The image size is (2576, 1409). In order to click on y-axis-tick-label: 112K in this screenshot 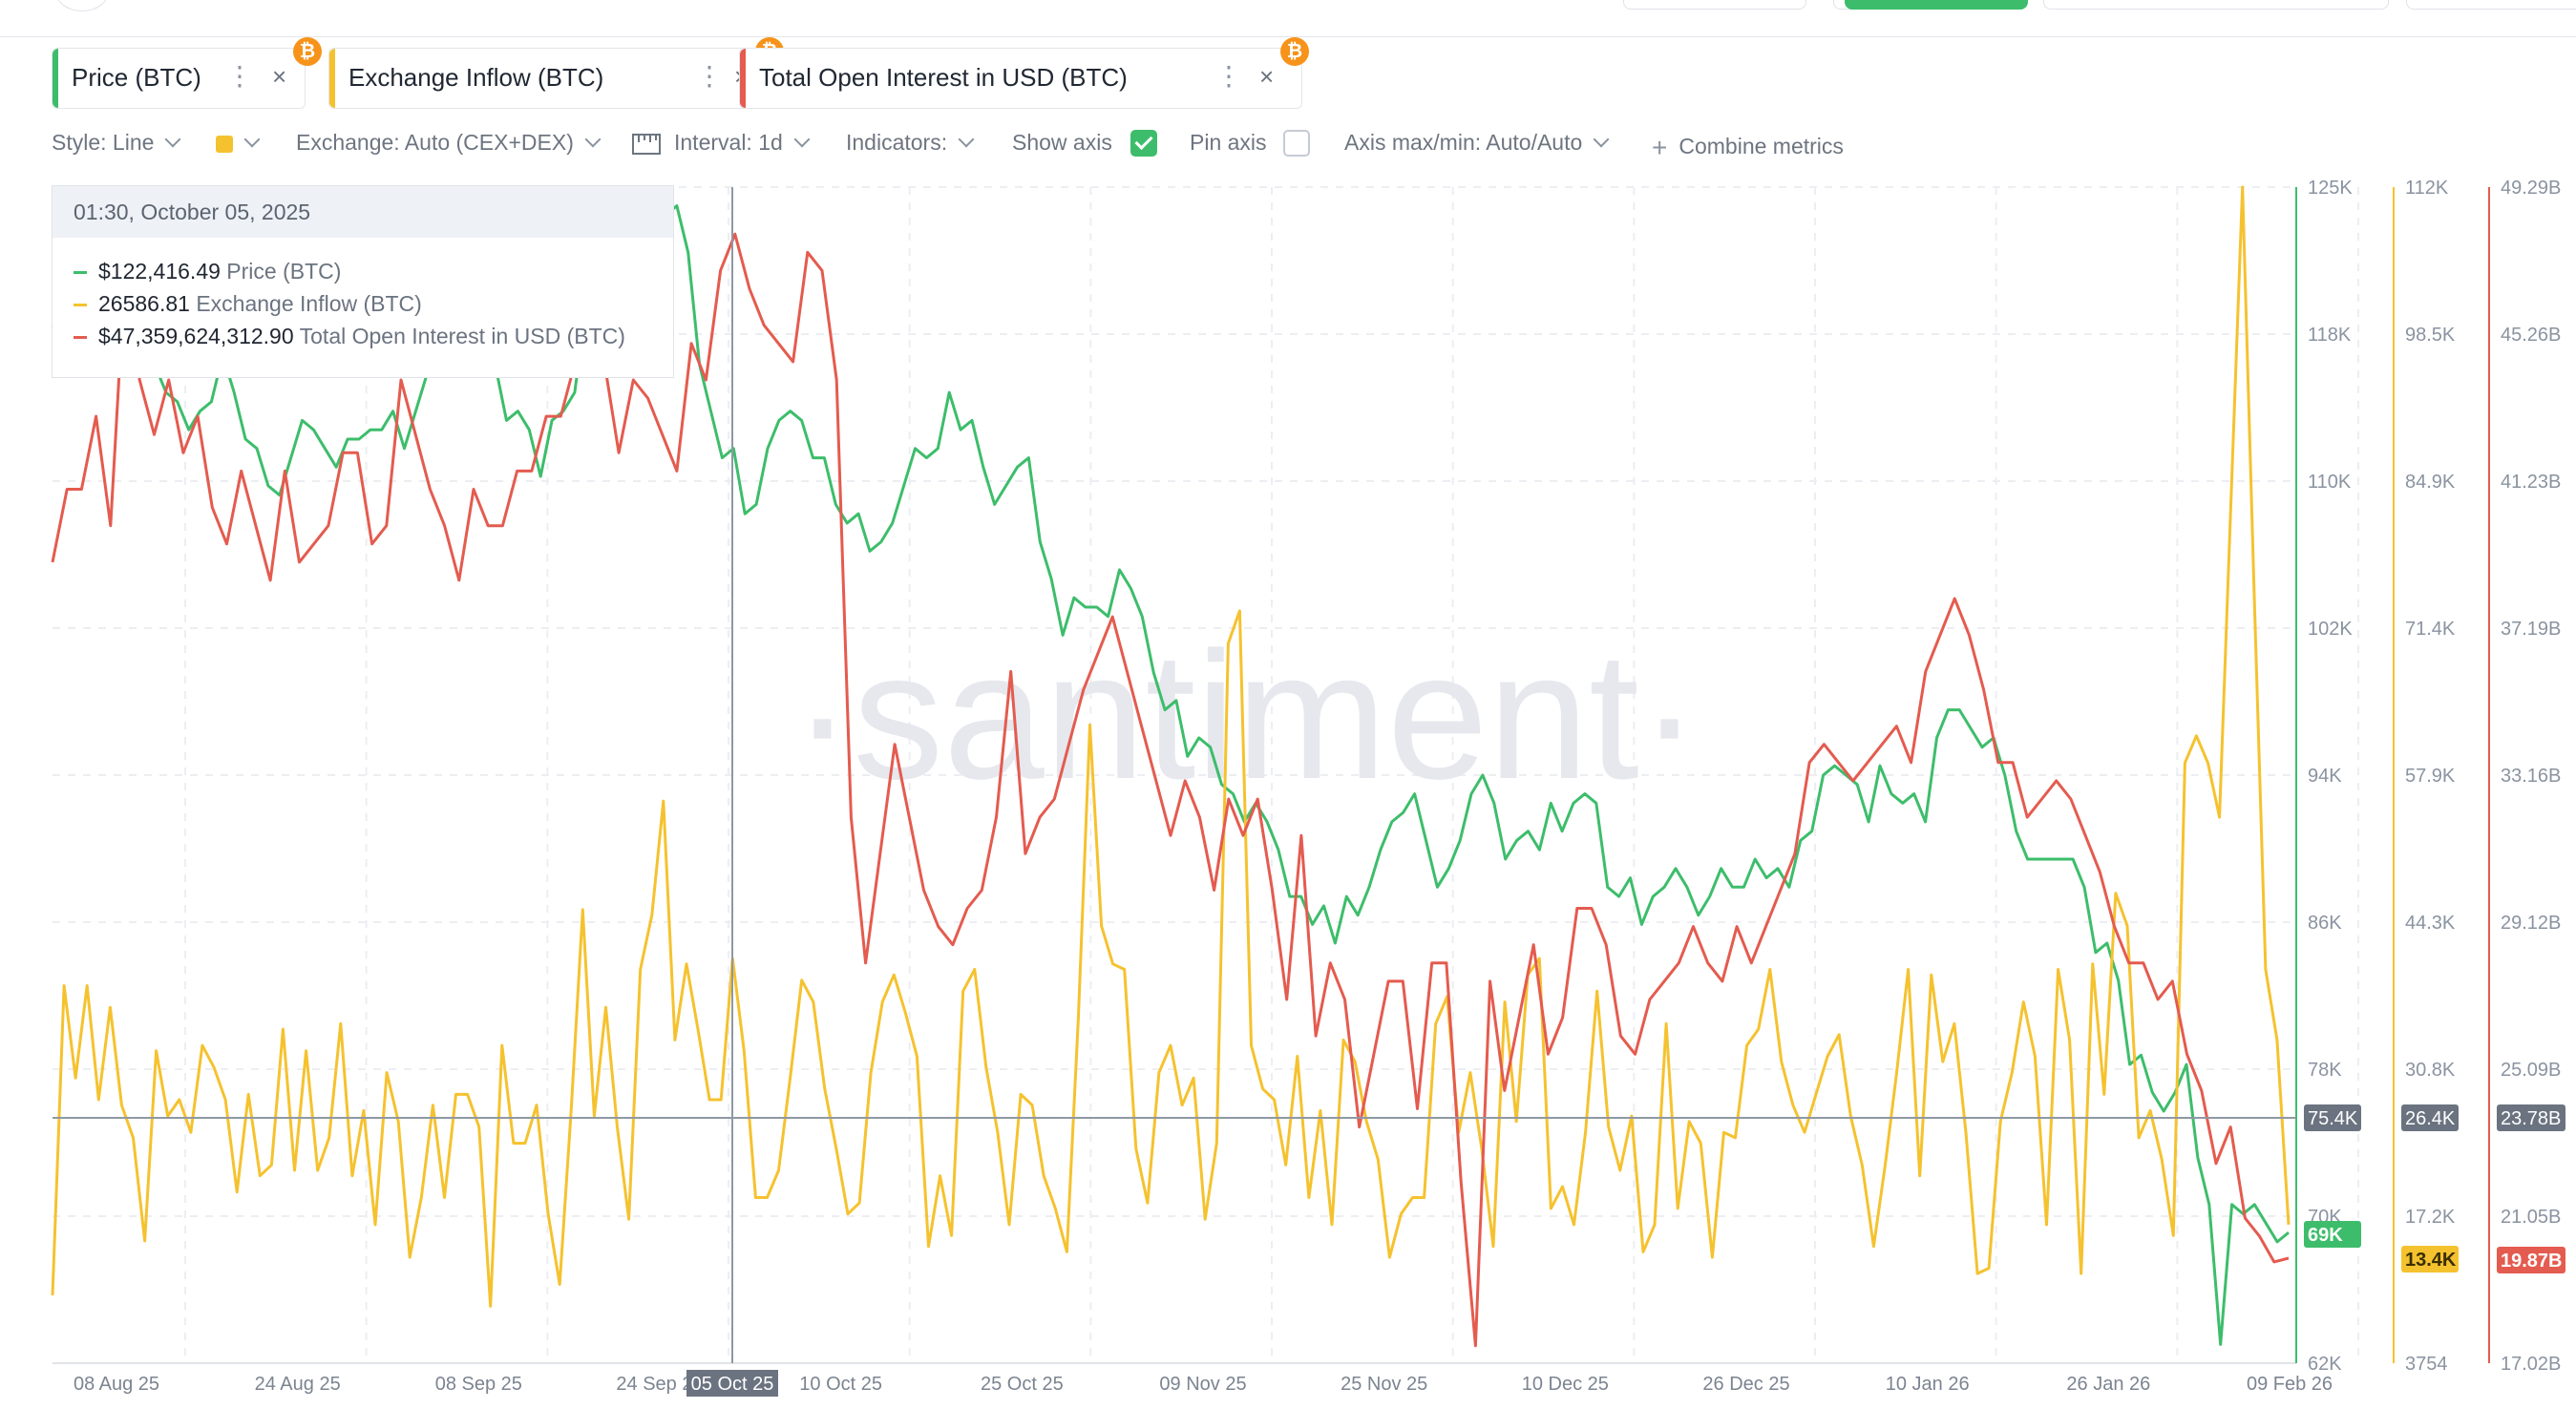, I will do `click(2427, 188)`.